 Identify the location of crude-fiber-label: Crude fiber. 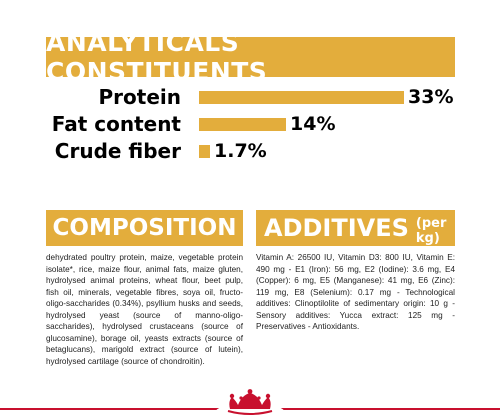
(117, 151).